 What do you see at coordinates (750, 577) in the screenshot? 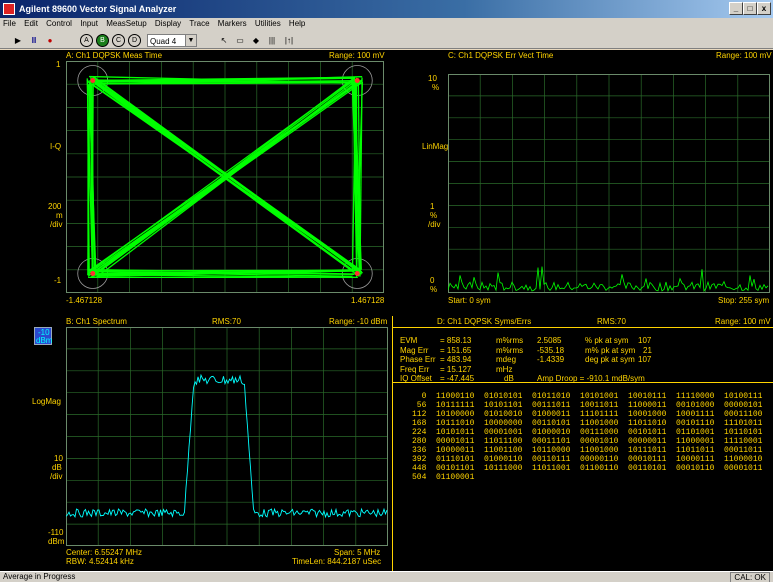
I see `calibration-status: CAL: OK` at bounding box center [750, 577].